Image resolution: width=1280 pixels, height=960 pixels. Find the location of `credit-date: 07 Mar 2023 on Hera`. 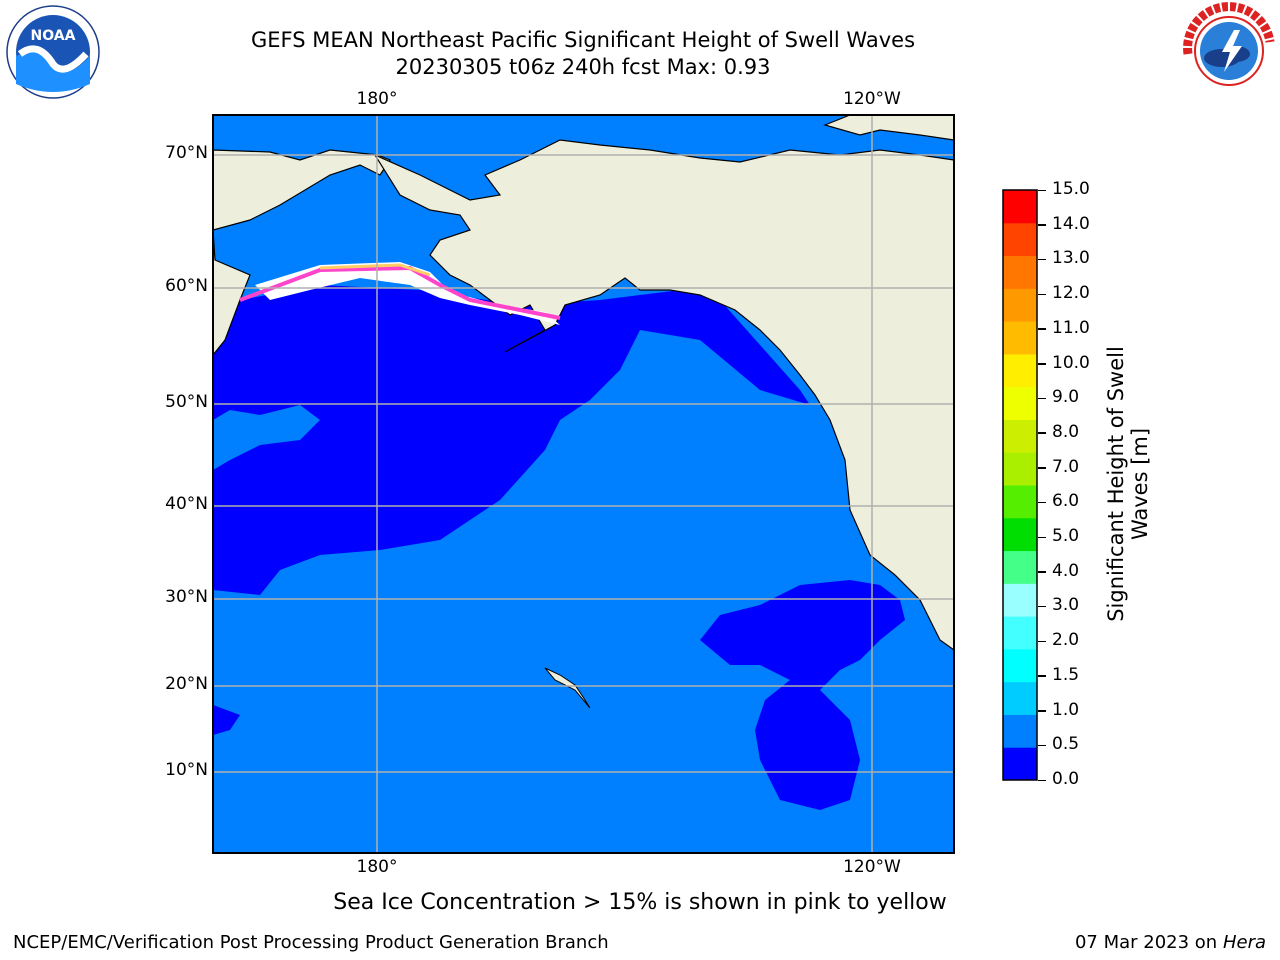

credit-date: 07 Mar 2023 on Hera is located at coordinates (1170, 942).